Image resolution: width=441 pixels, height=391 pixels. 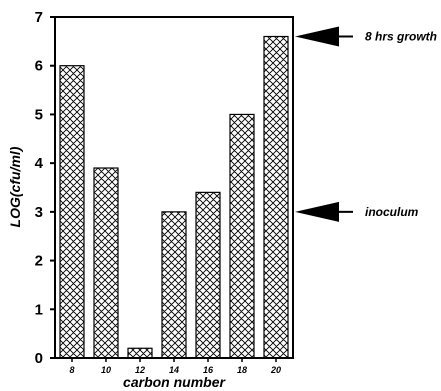 I want to click on y-tick-label: 4, so click(x=39, y=163).